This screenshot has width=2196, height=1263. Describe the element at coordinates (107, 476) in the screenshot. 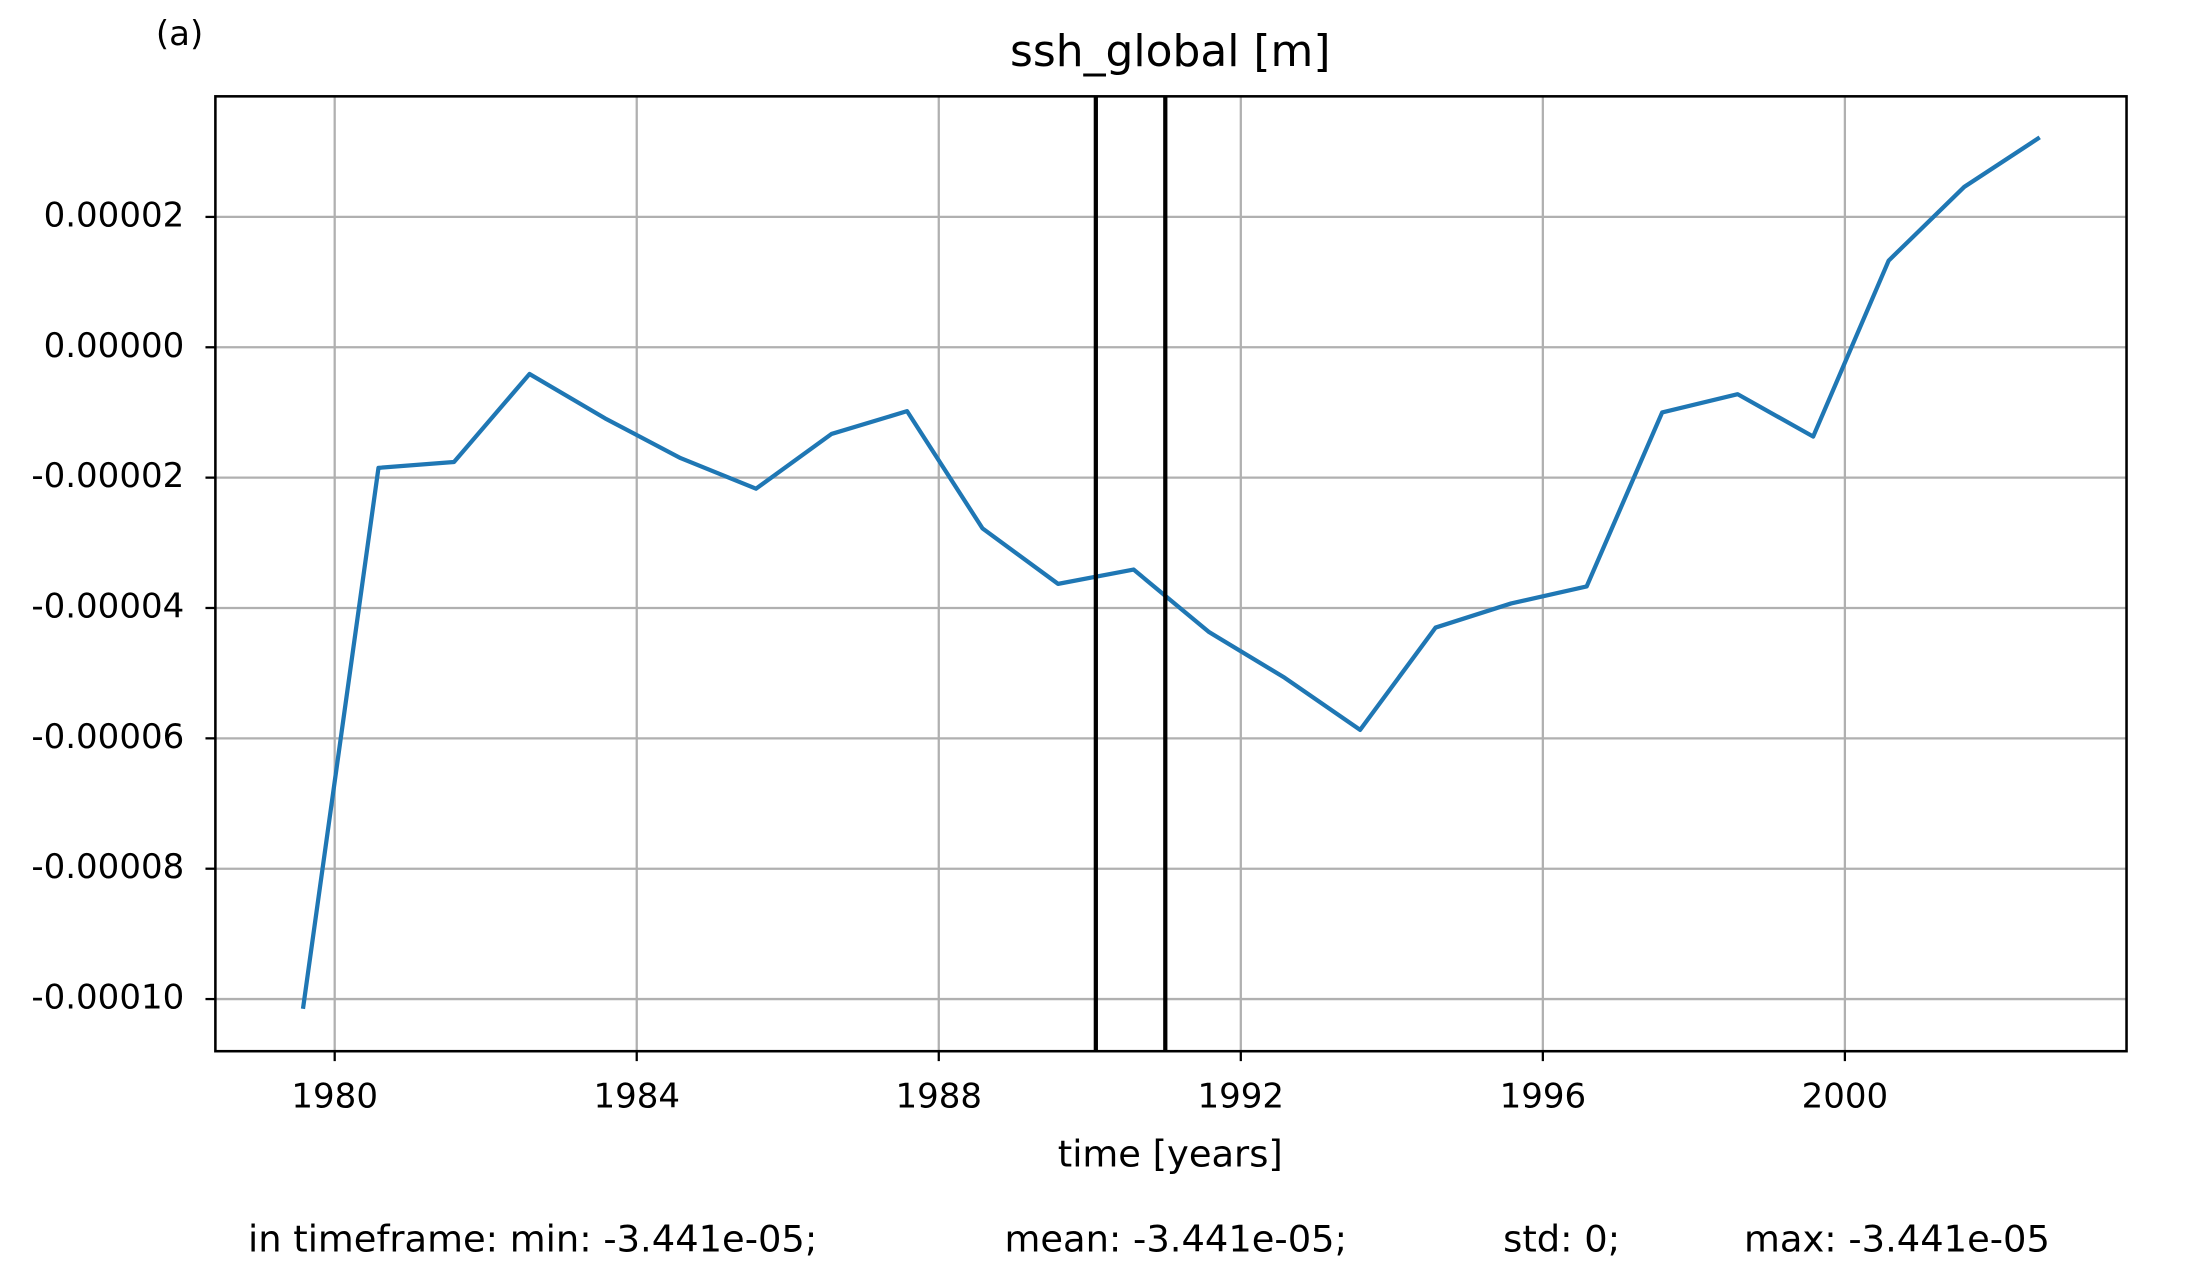

I see `y-tick-label: -0.00002` at that location.